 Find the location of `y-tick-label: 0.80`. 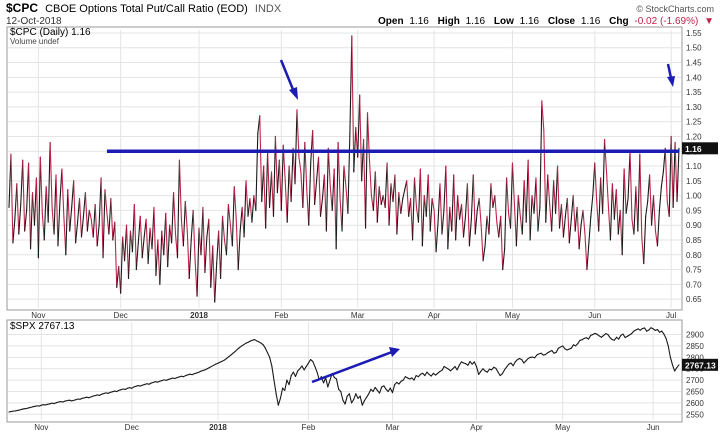

y-tick-label: 0.80 is located at coordinates (694, 255).